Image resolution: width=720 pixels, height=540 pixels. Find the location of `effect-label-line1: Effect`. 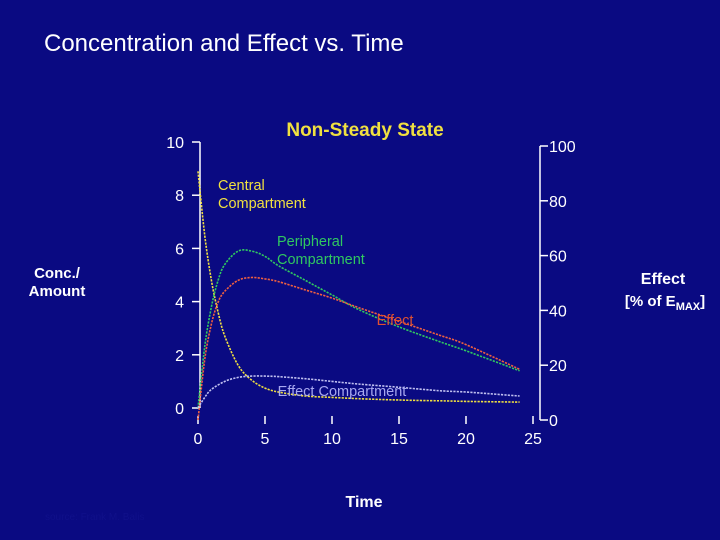

effect-label-line1: Effect is located at coordinates (395, 321).